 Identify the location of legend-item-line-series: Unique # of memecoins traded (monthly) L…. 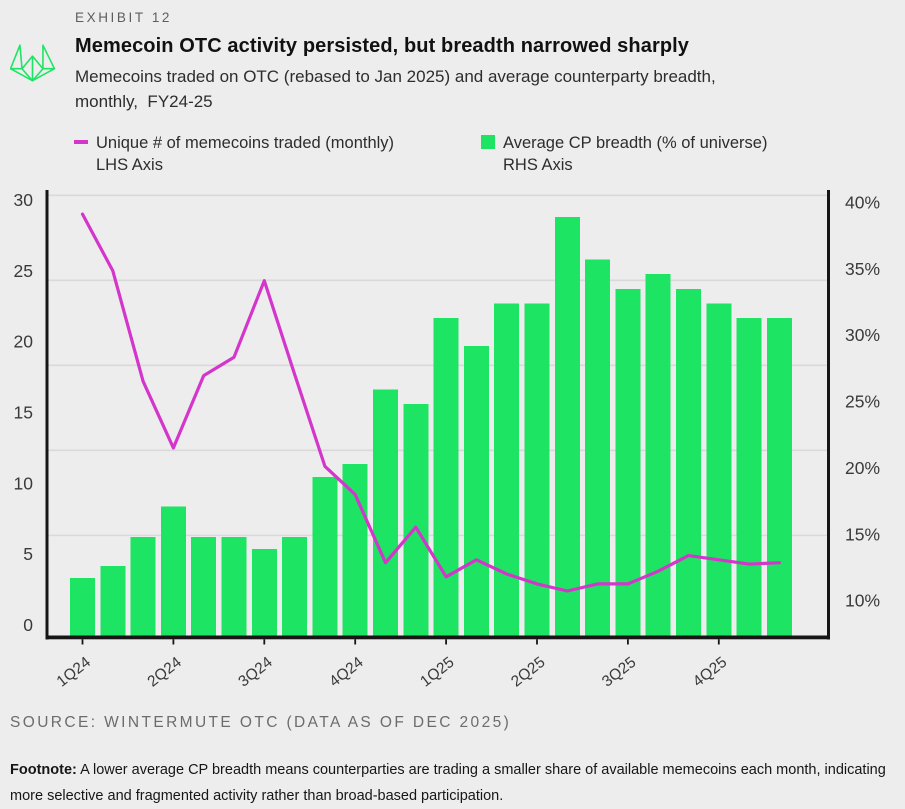
(234, 154).